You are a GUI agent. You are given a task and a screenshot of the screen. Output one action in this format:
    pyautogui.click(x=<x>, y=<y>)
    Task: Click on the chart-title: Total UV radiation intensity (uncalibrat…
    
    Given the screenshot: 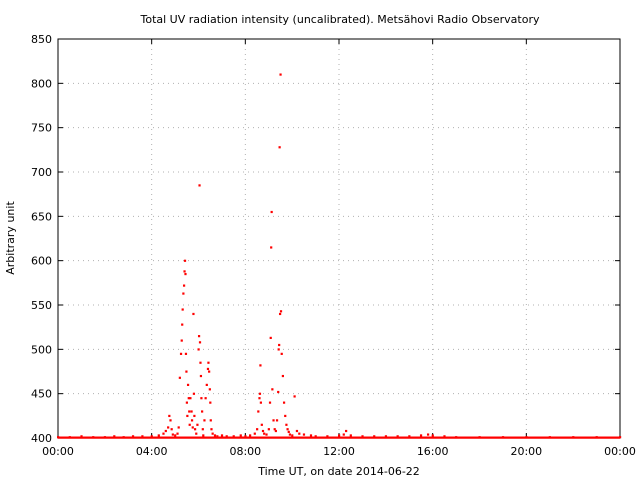 What is the action you would take?
    pyautogui.click(x=340, y=19)
    